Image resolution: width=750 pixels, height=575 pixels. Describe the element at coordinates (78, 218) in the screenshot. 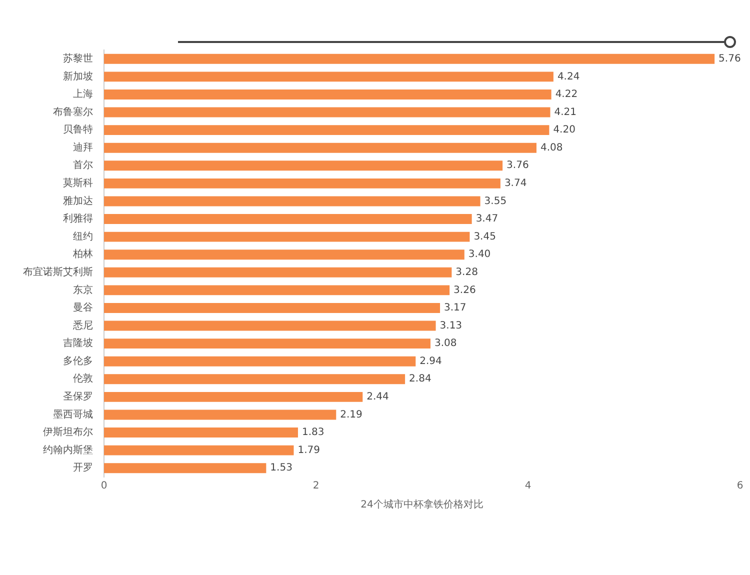

I see `y-tick-label: 利雅得` at that location.